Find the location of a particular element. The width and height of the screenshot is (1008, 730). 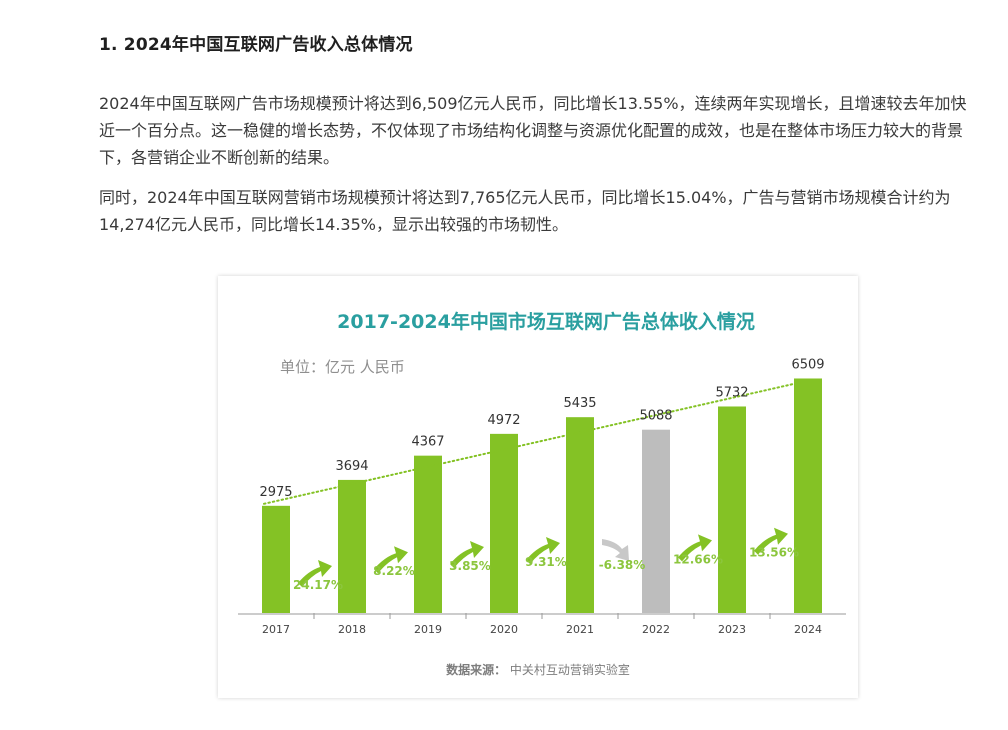

growth-label-2024: 13.56% is located at coordinates (774, 553).